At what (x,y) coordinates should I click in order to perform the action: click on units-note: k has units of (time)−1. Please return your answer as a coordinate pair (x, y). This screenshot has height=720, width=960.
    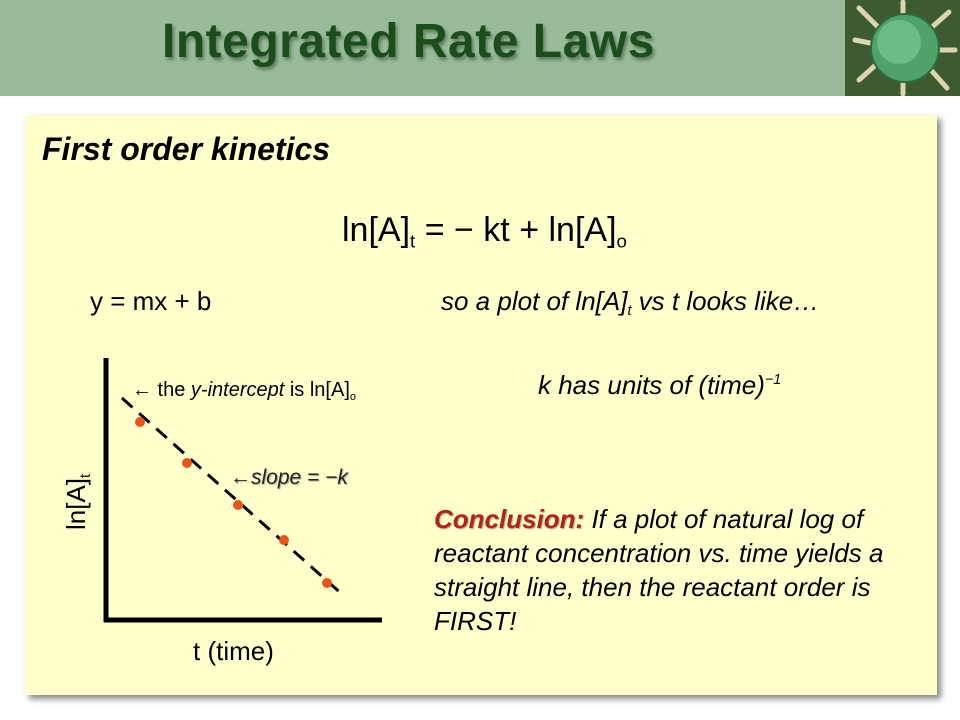
    Looking at the image, I should click on (660, 385).